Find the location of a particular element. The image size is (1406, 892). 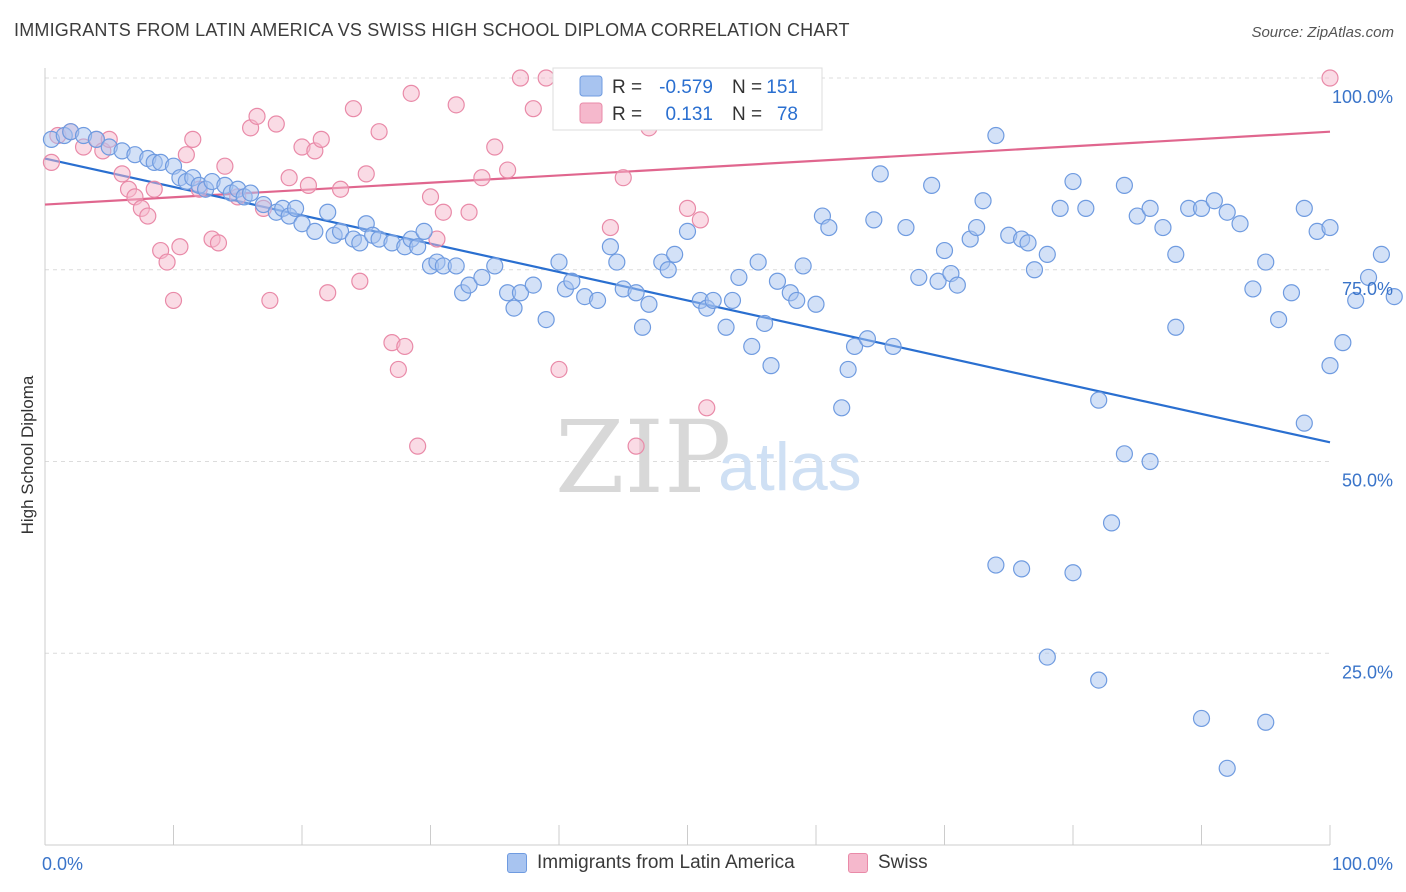

legend-item-latin-america: Immigrants from Latin America is located at coordinates (651, 863).